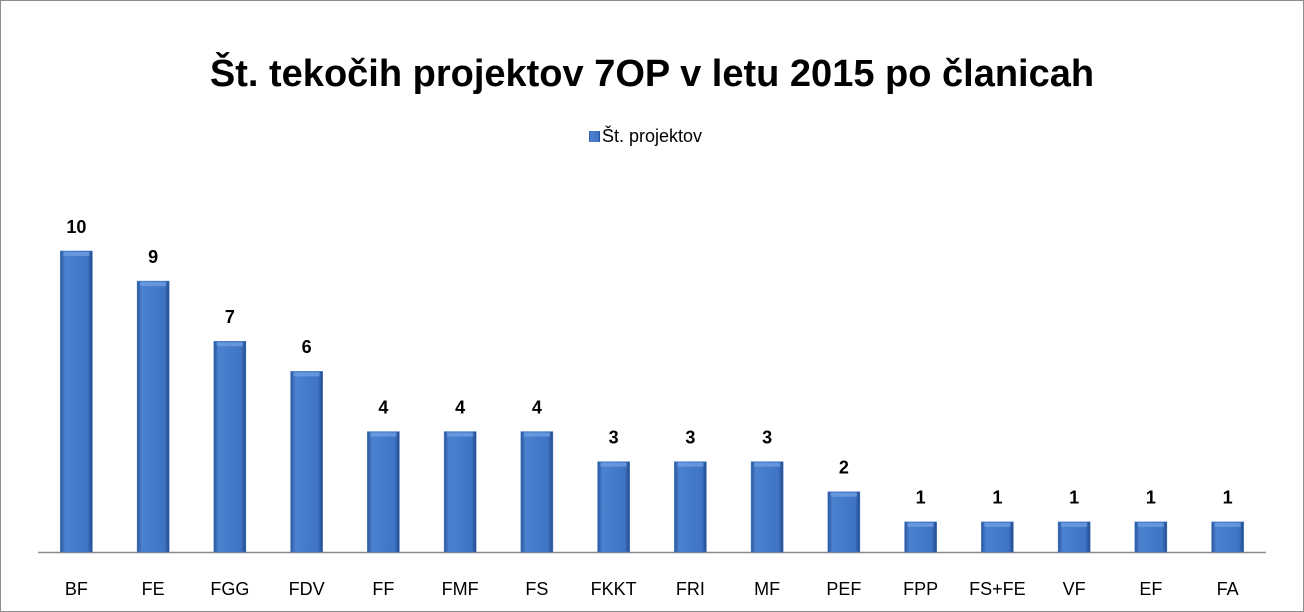  What do you see at coordinates (652, 135) in the screenshot?
I see `legend-label: Št. projektov` at bounding box center [652, 135].